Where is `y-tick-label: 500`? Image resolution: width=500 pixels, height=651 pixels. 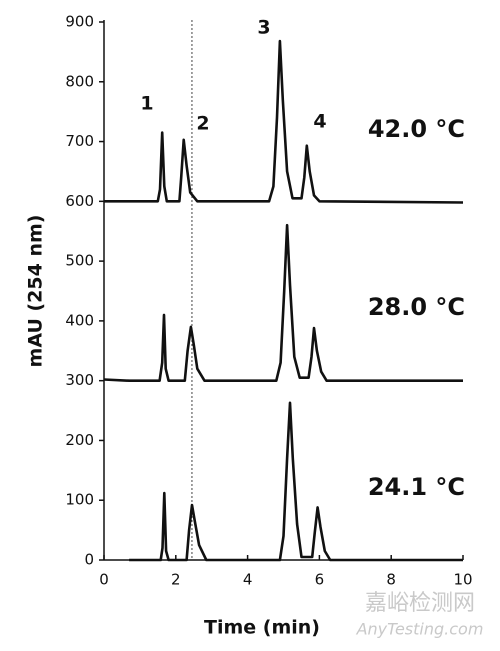 y-tick-label: 500 is located at coordinates (79, 261).